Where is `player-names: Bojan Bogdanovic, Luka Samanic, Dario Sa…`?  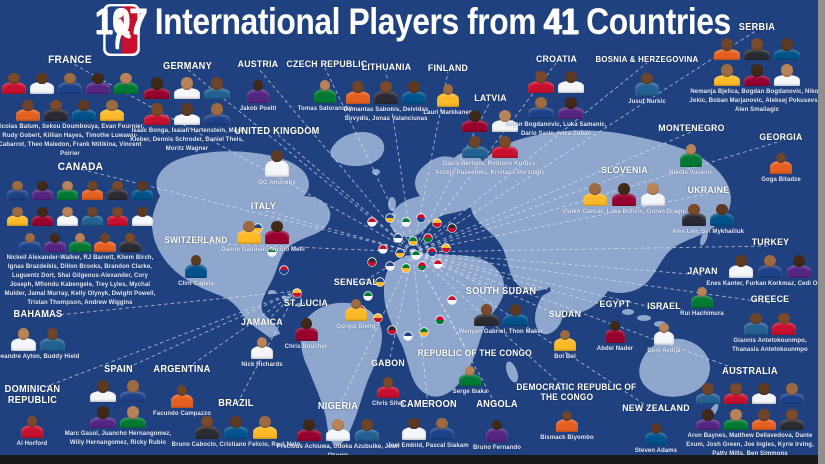
player-names: Bojan Bogdanovic, Luka Samanic, Dario Sa… is located at coordinates (556, 129).